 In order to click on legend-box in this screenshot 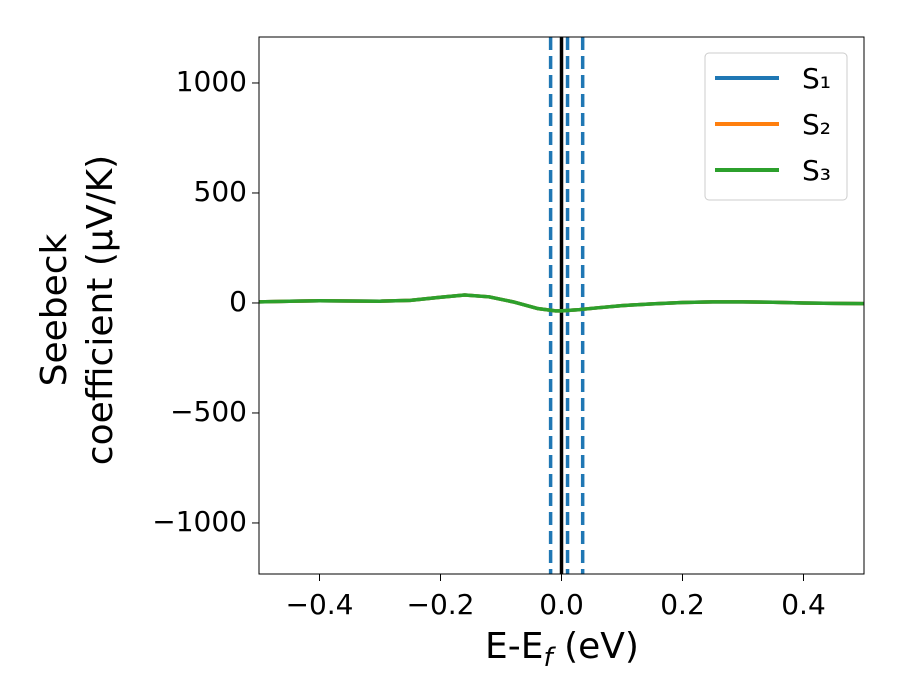, I will do `click(776, 126)`.